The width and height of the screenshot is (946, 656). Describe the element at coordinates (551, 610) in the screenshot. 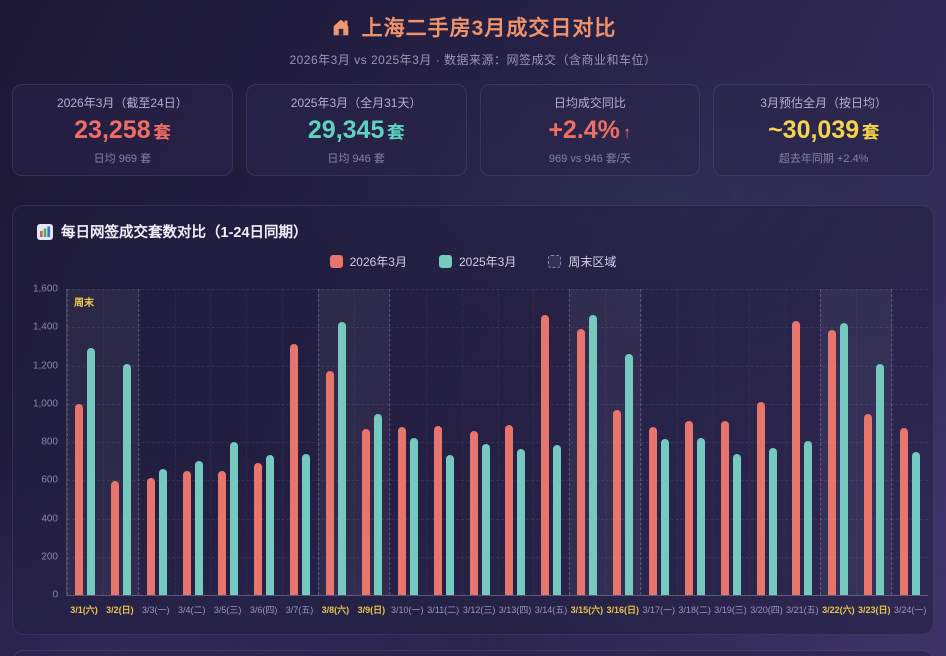

I see `x-tick-label: 3/14(五)` at that location.